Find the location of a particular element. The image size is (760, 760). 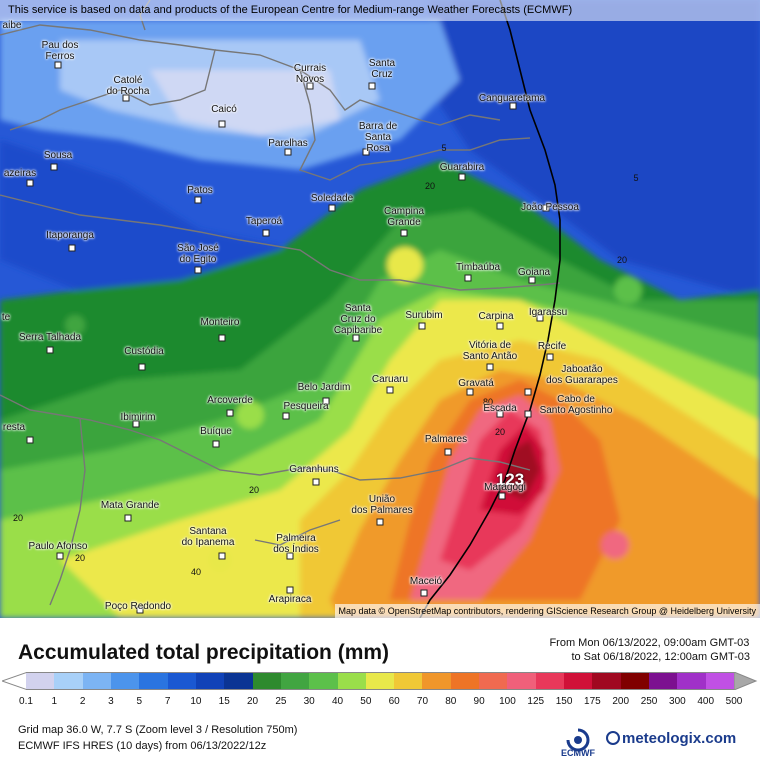

meteologix-logo: meteologix.com is located at coordinates (671, 738).